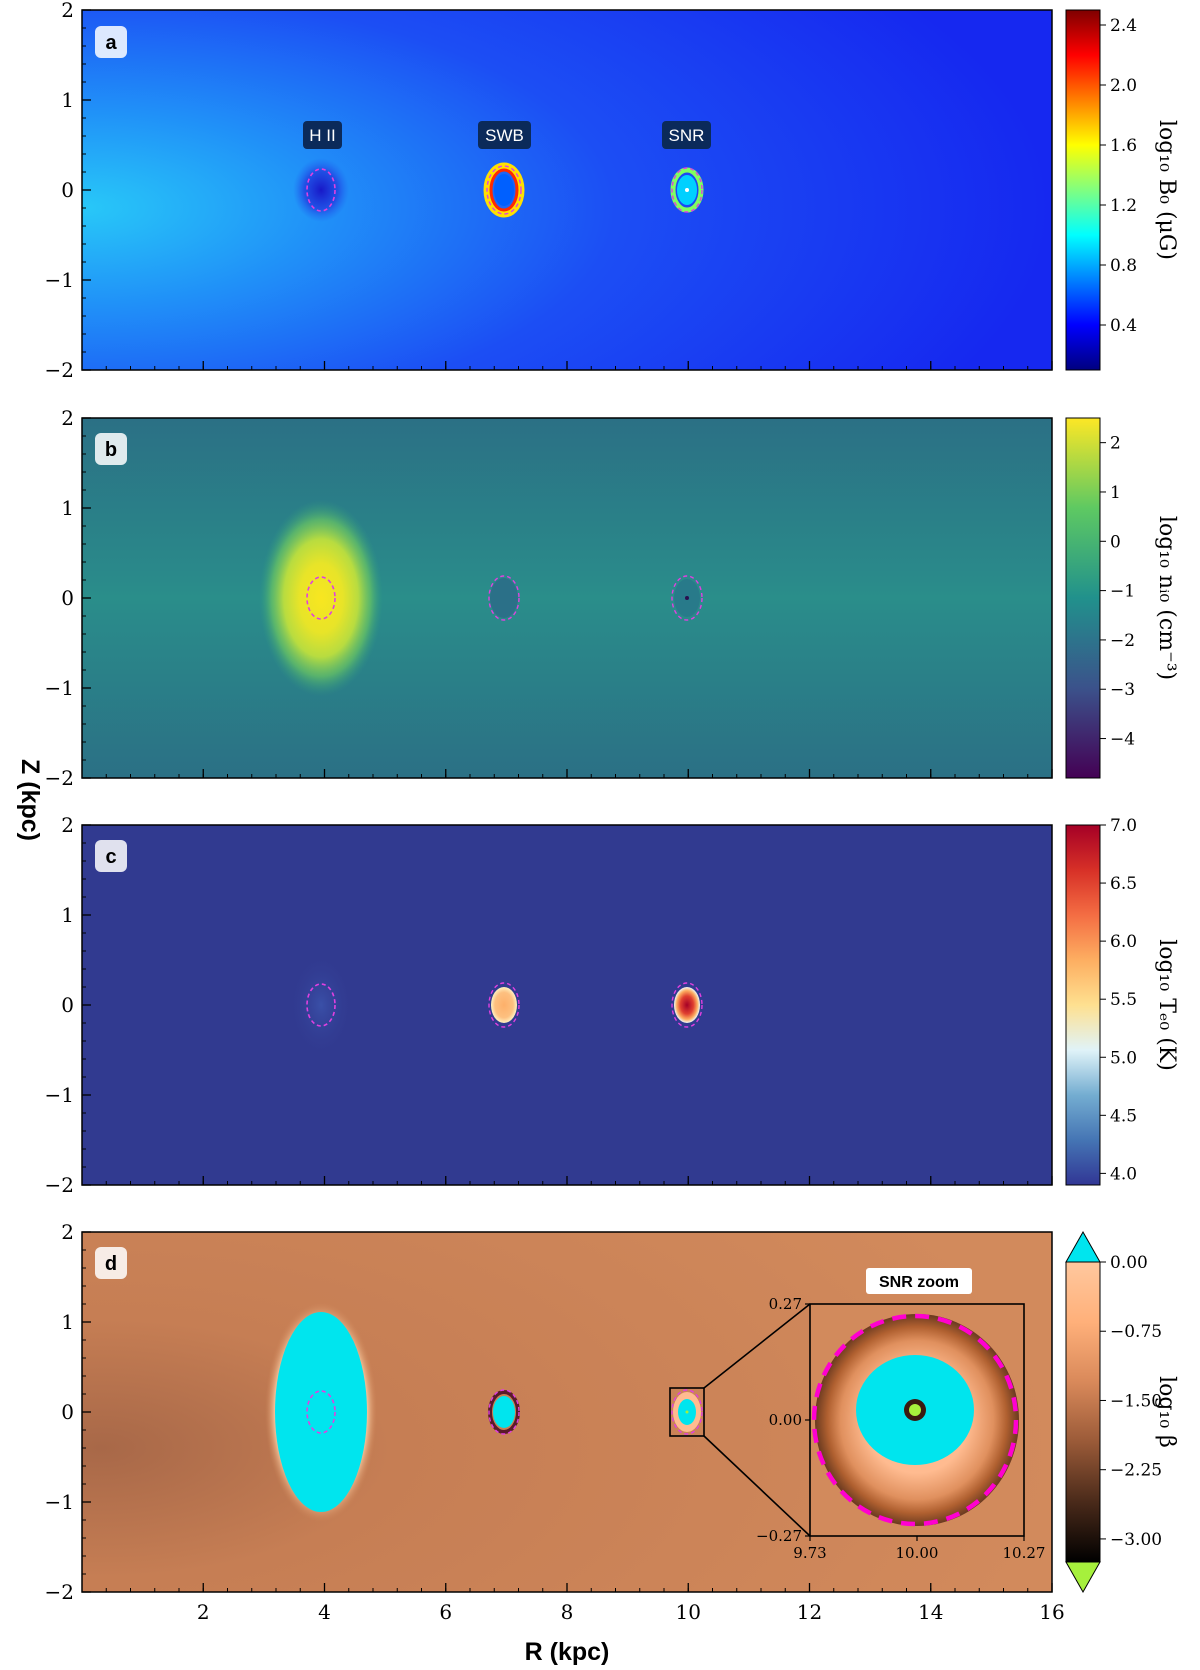 This screenshot has width=1200, height=1670. Describe the element at coordinates (1115, 444) in the screenshot. I see `colorbar-tick-label: 2` at that location.